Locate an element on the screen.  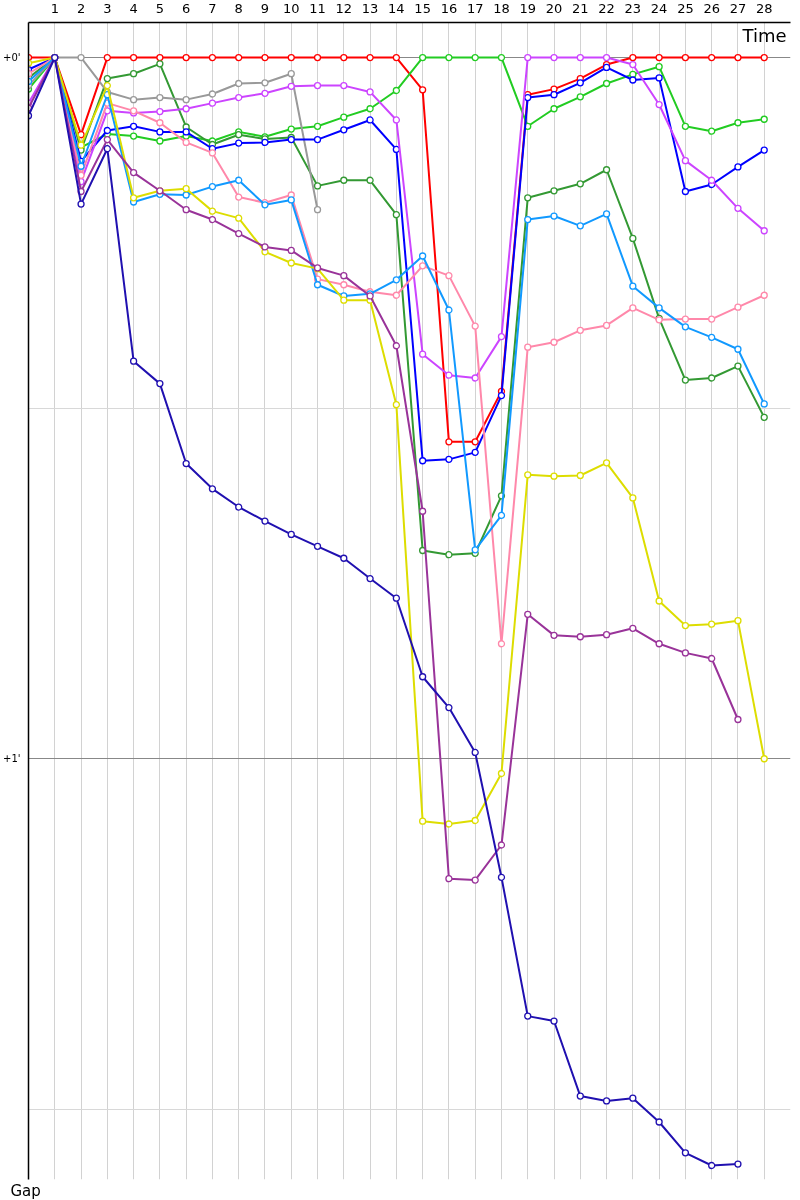
x-axis-title: Time is located at coordinates (764, 35).